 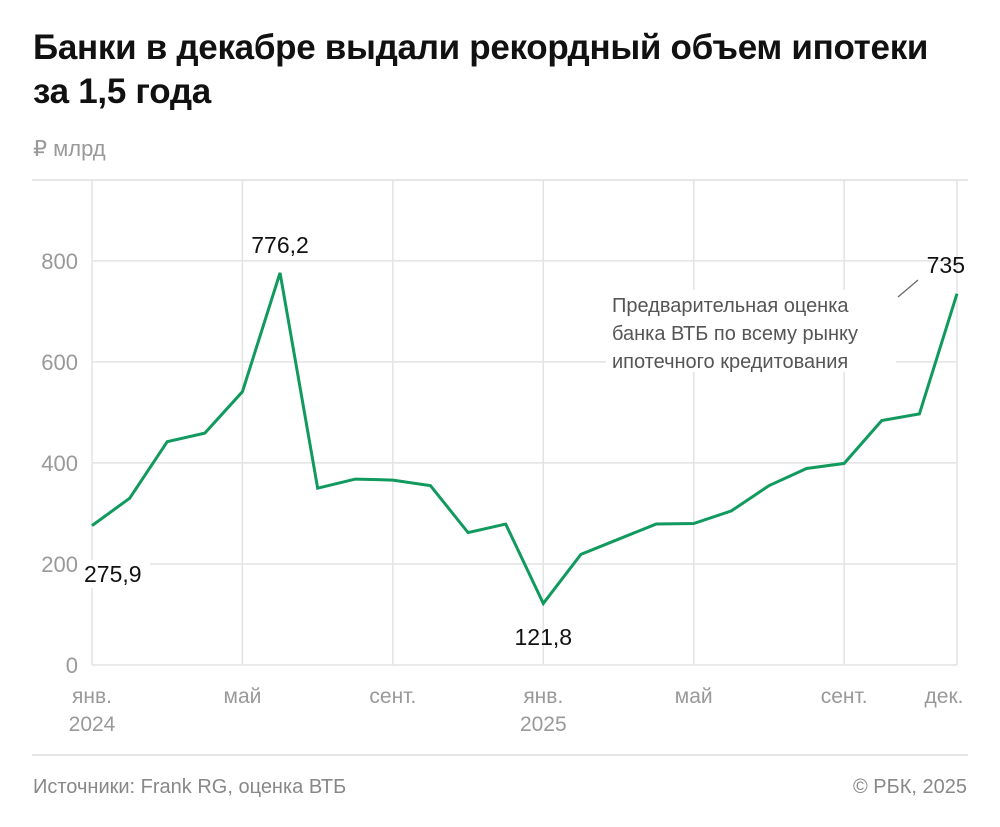 I want to click on x-tick-label: дек., so click(x=944, y=696).